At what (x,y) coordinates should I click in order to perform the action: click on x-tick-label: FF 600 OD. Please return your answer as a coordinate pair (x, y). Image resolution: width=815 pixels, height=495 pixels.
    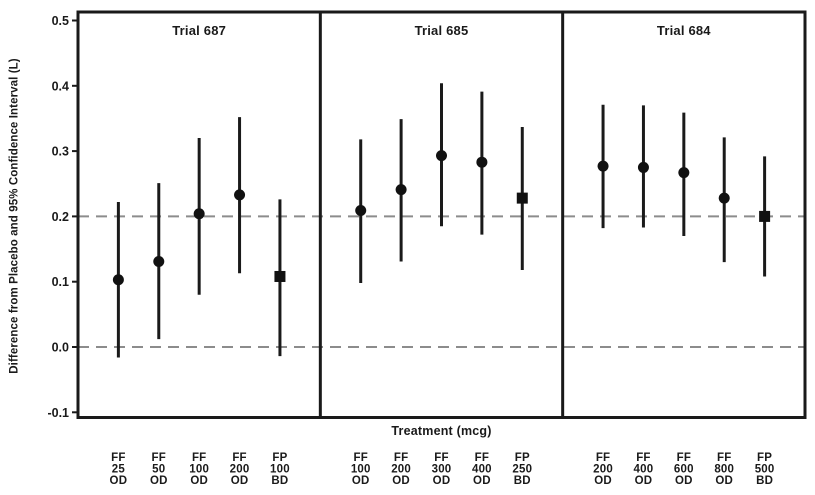
    Looking at the image, I should click on (684, 469).